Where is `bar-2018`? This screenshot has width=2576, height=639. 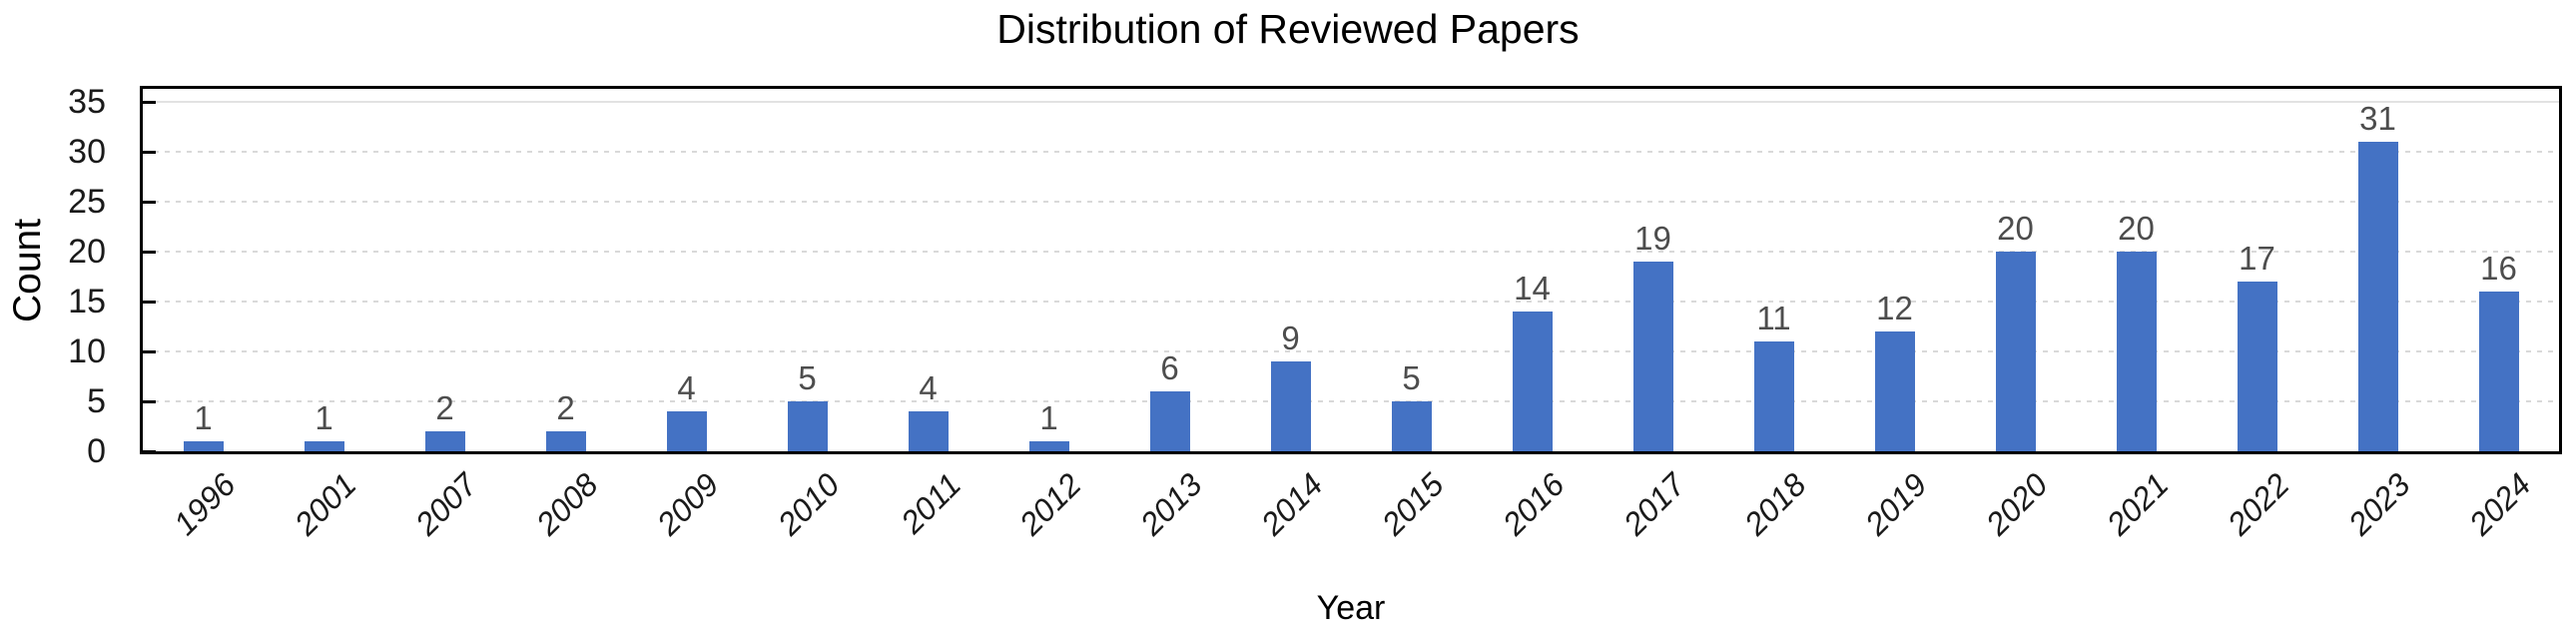
bar-2018 is located at coordinates (1773, 396).